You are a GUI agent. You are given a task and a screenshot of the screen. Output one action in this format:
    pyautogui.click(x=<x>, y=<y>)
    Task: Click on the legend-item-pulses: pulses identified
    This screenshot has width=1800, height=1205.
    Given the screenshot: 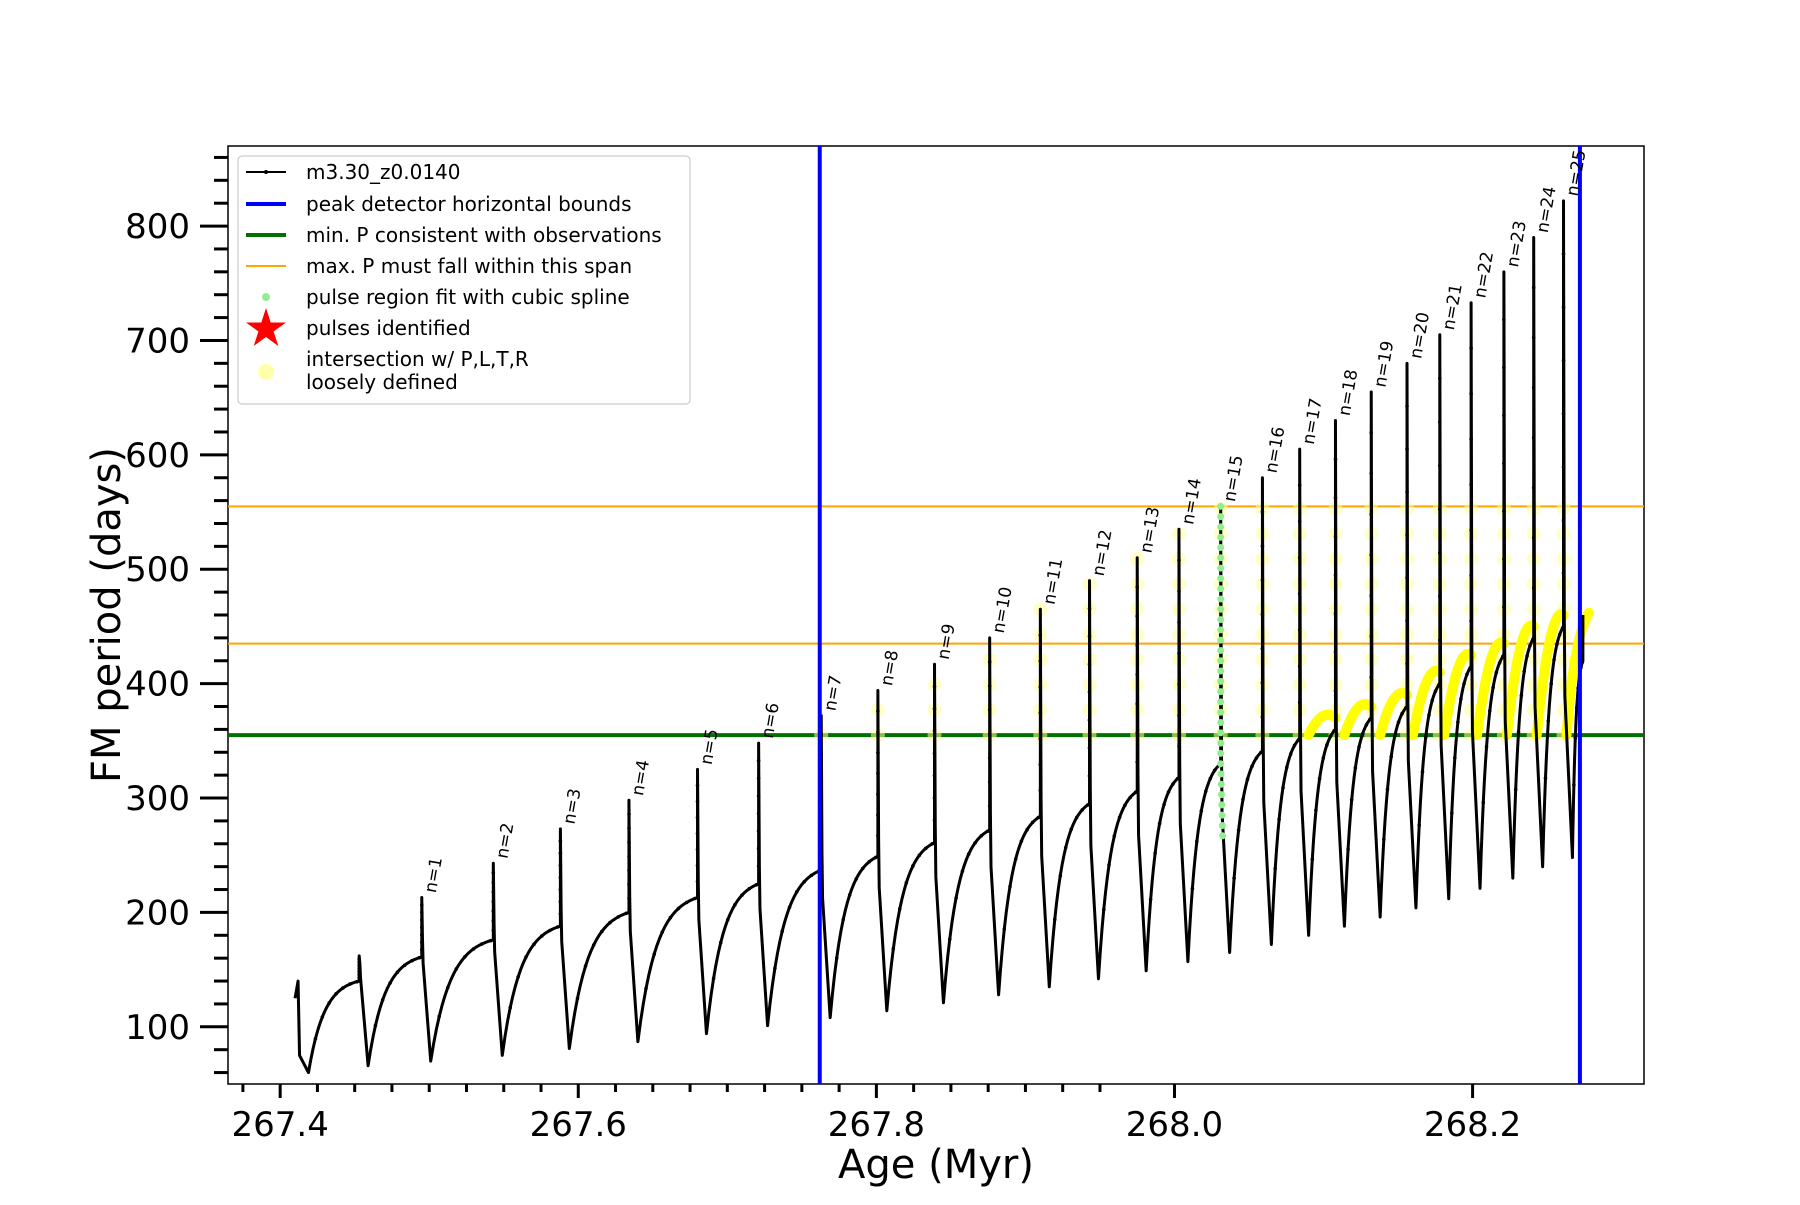 What is the action you would take?
    pyautogui.click(x=358, y=327)
    